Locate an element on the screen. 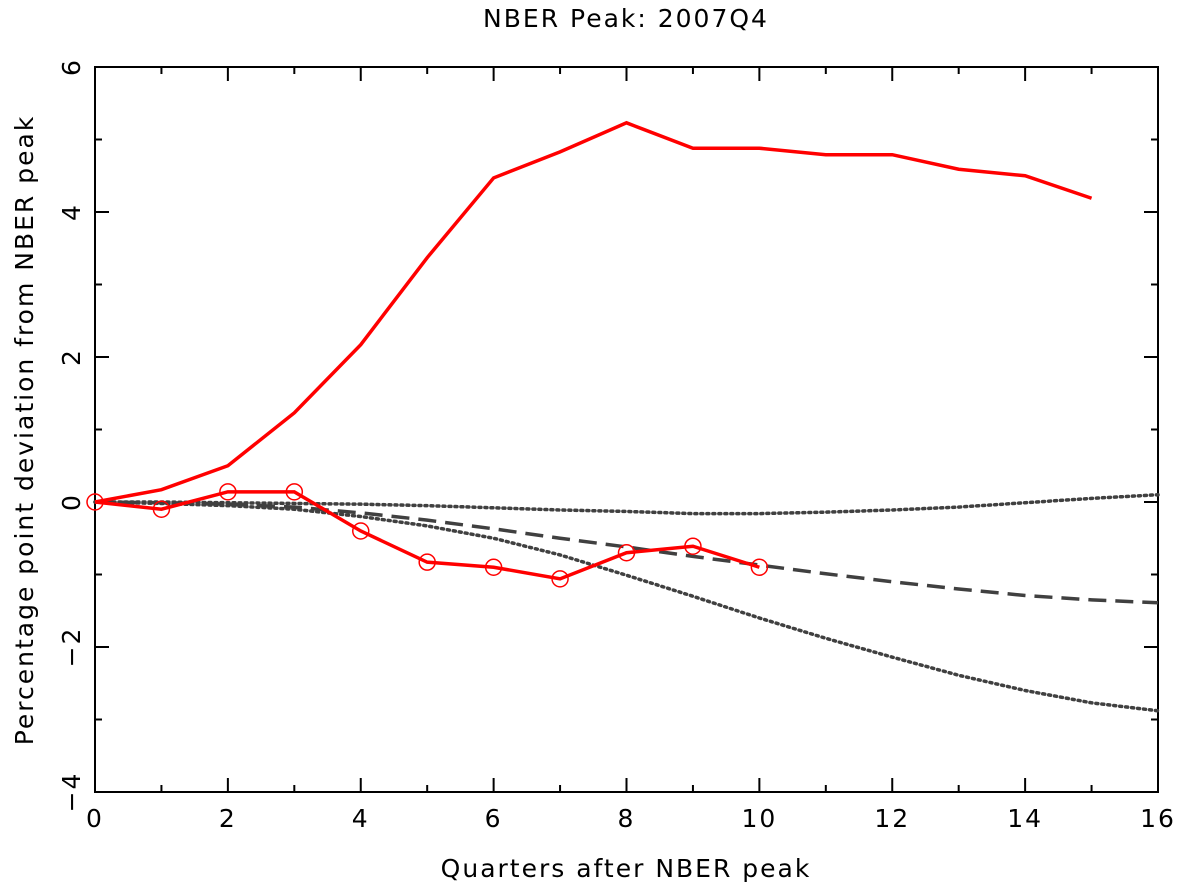 Image resolution: width=1178 pixels, height=890 pixels. x-tick-label: 16 is located at coordinates (1158, 818).